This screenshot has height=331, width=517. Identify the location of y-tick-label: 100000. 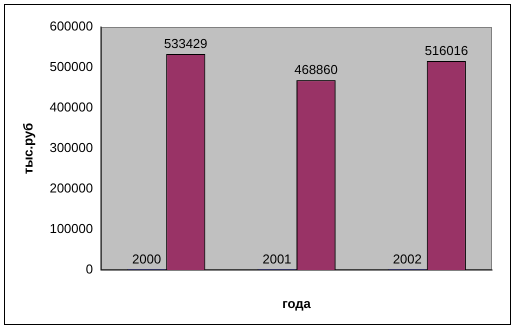
(71, 228).